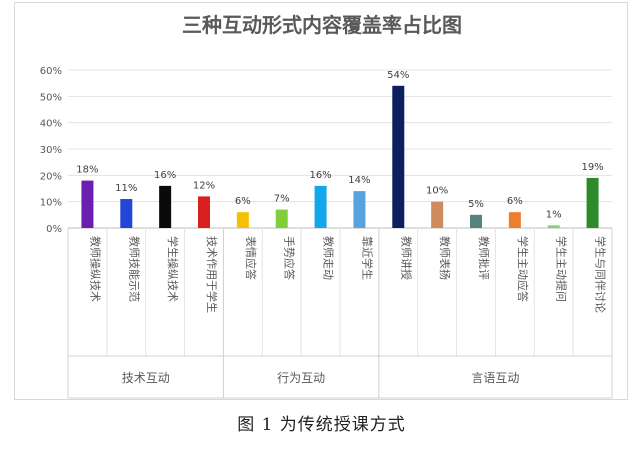  Describe the element at coordinates (51, 71) in the screenshot. I see `y-tick-label: 60%` at that location.